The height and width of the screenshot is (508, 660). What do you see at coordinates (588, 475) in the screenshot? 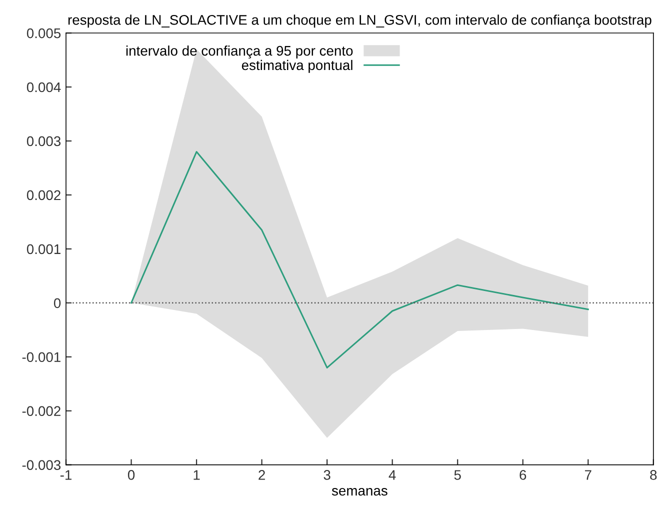
I see `x-tick-label: 7` at bounding box center [588, 475].